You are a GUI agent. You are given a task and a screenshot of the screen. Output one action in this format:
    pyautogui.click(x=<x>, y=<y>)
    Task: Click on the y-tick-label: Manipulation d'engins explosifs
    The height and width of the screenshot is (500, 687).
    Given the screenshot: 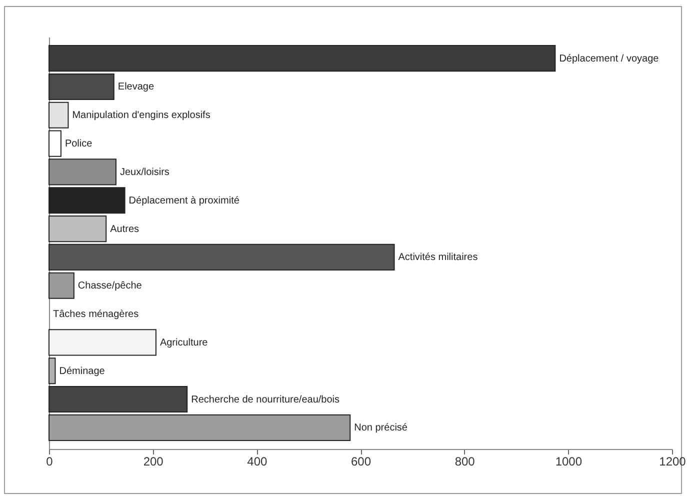 What is the action you would take?
    pyautogui.click(x=141, y=116)
    